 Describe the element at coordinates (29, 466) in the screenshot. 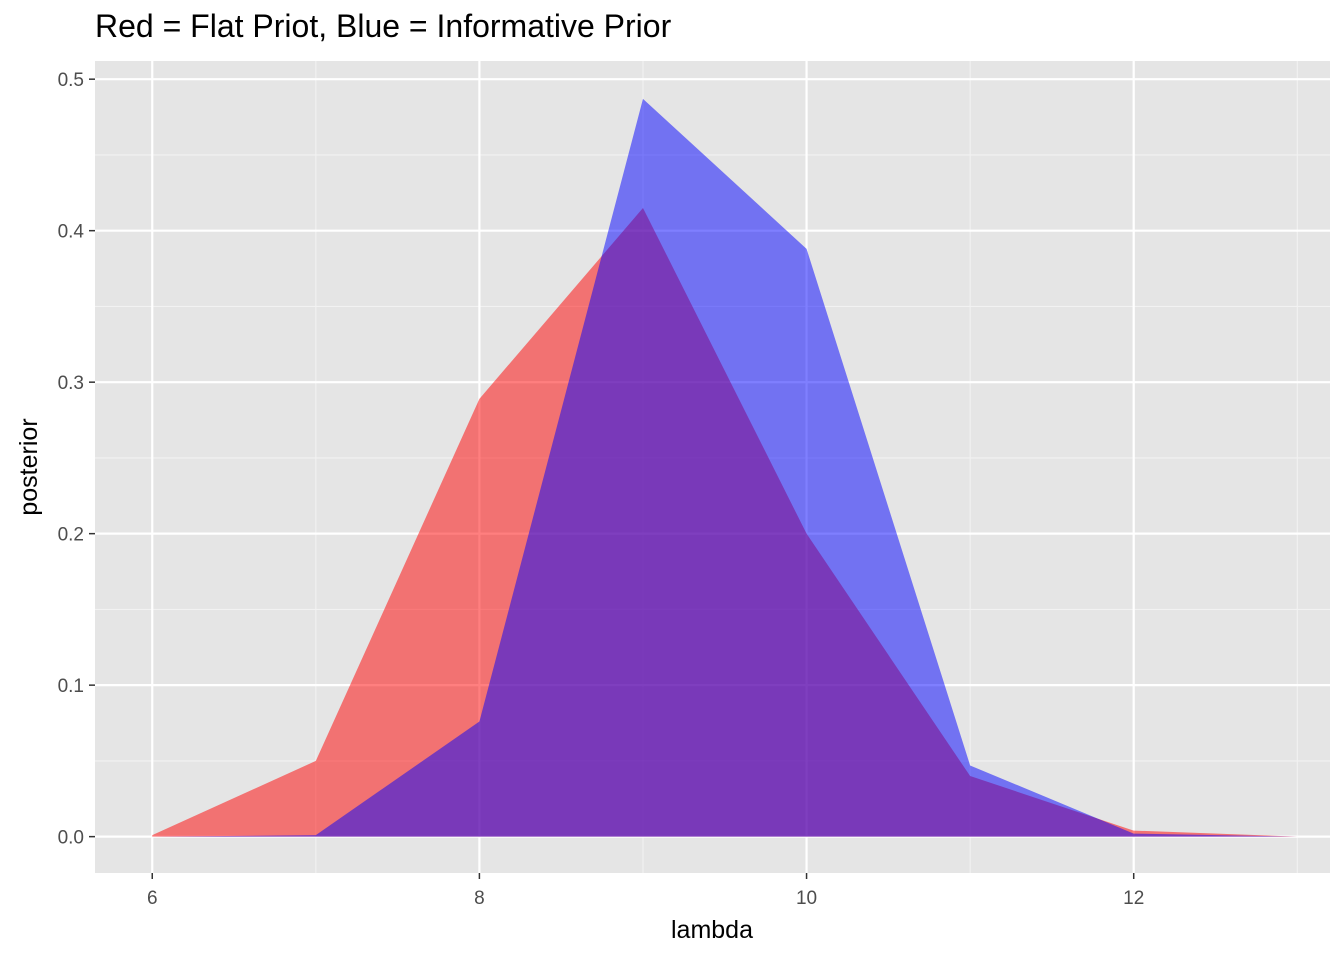

I see `y-axis-title: posterior` at that location.